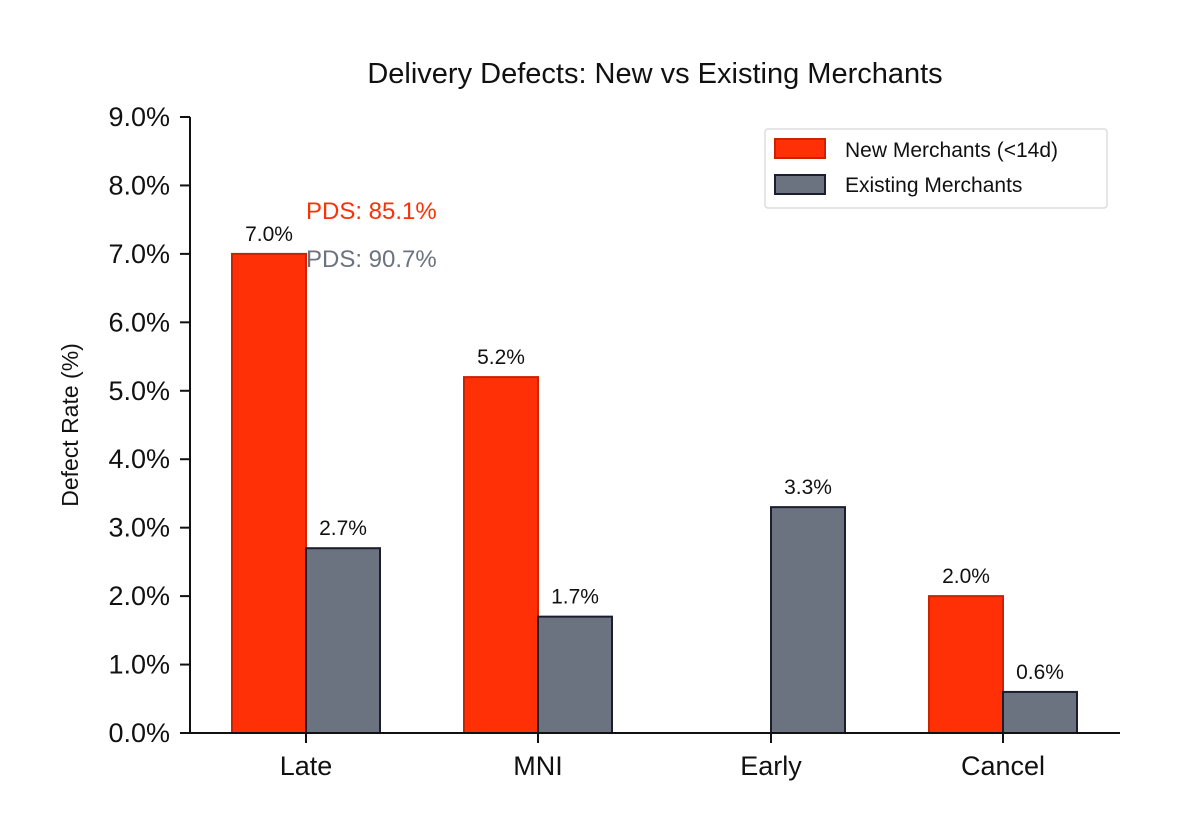 The height and width of the screenshot is (840, 1179). What do you see at coordinates (269, 234) in the screenshot?
I see `data-label-new-merchants-14d-late: 7.0%` at bounding box center [269, 234].